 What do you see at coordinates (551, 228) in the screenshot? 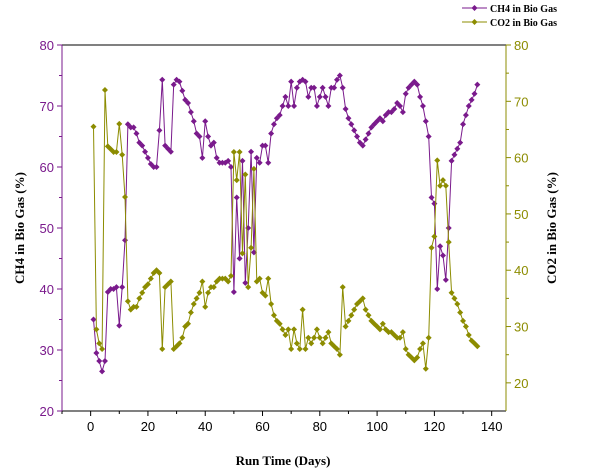
I see `right-y-axis-title: CO2 in Bio Gas (%)` at bounding box center [551, 228].